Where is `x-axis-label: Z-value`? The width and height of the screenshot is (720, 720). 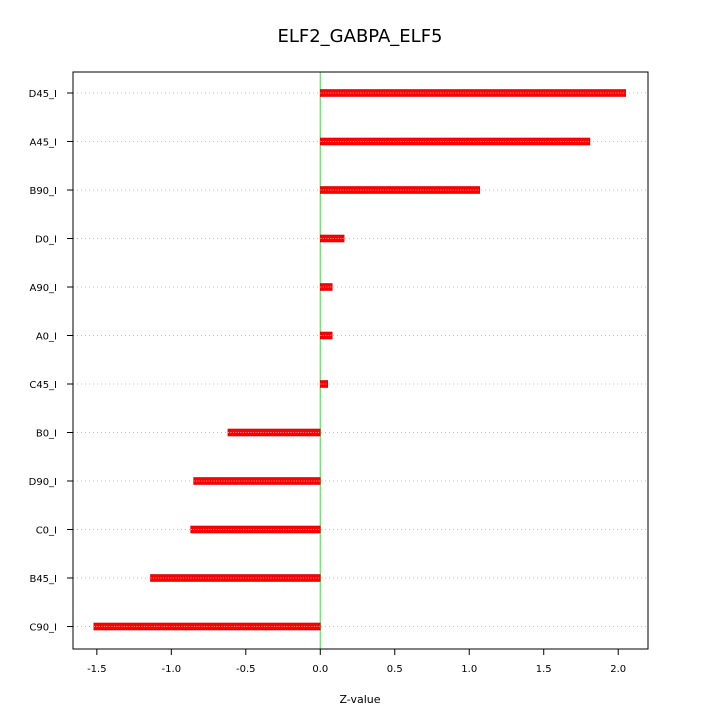 x-axis-label: Z-value is located at coordinates (359, 699).